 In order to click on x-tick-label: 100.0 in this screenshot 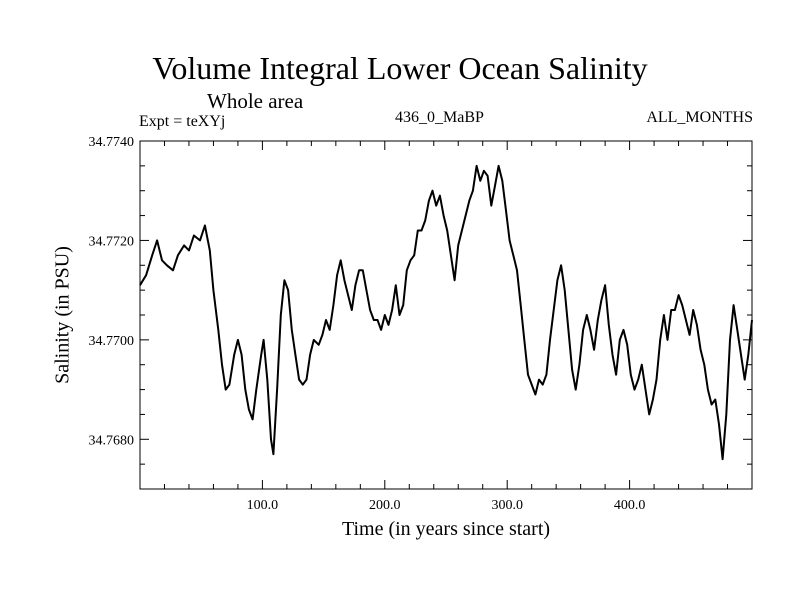, I will do `click(263, 505)`.